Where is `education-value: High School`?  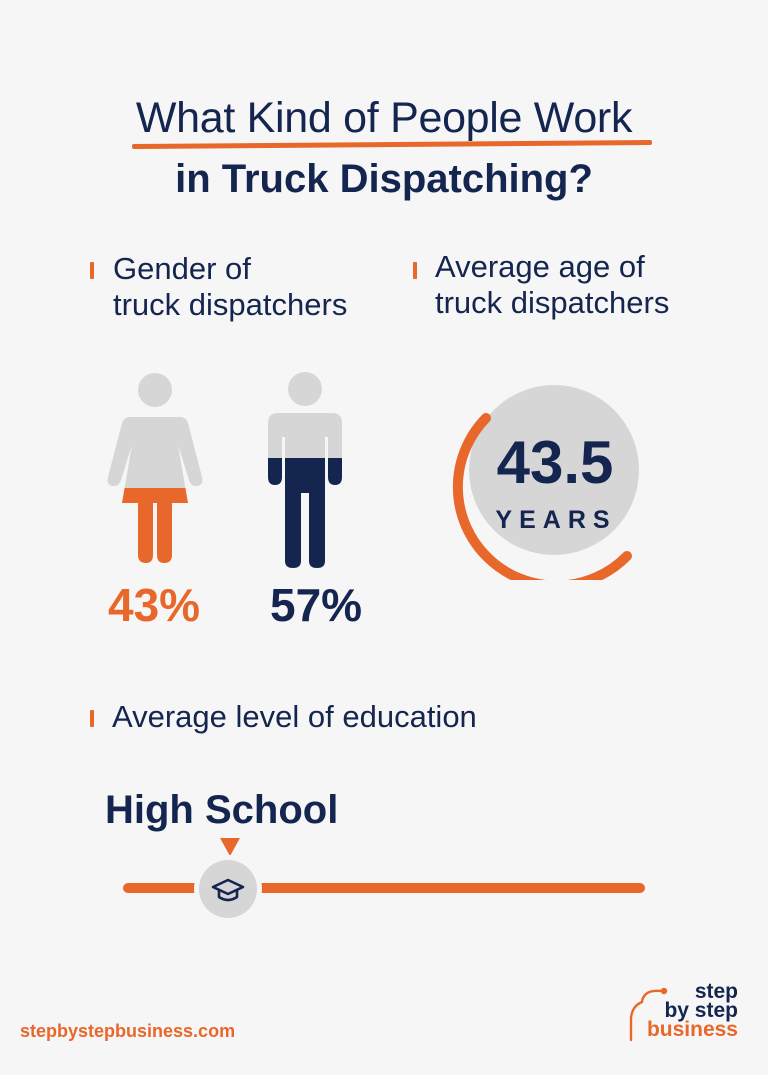
education-value: High School is located at coordinates (222, 810).